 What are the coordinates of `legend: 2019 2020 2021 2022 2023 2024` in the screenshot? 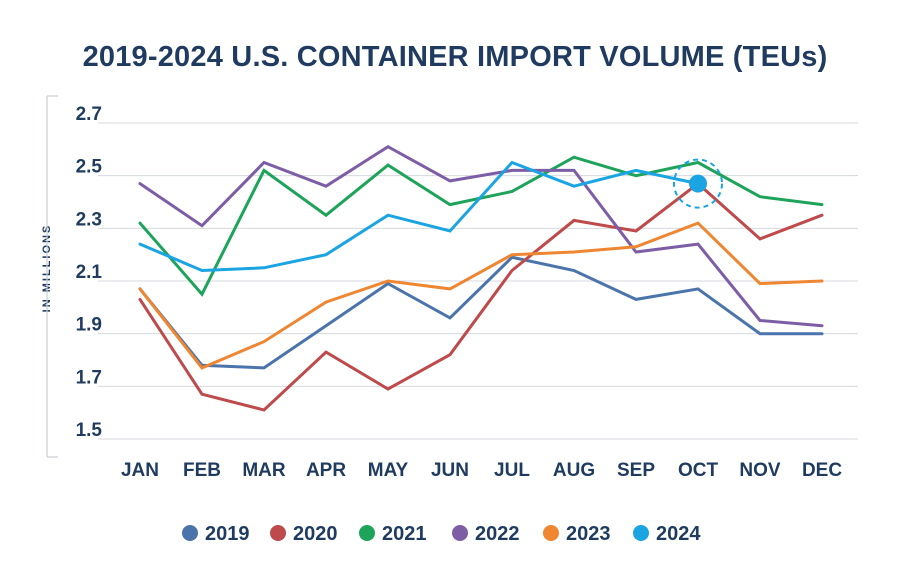 It's located at (441, 534).